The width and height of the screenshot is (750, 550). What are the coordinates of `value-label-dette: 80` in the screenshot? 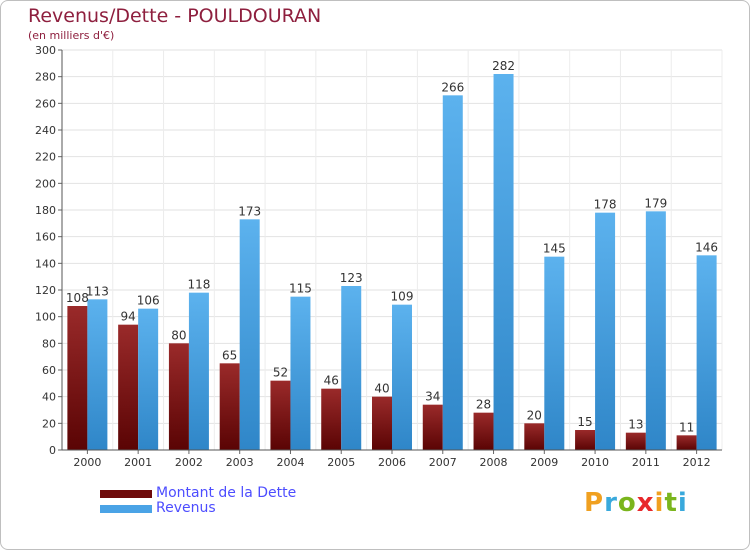 It's located at (178, 335).